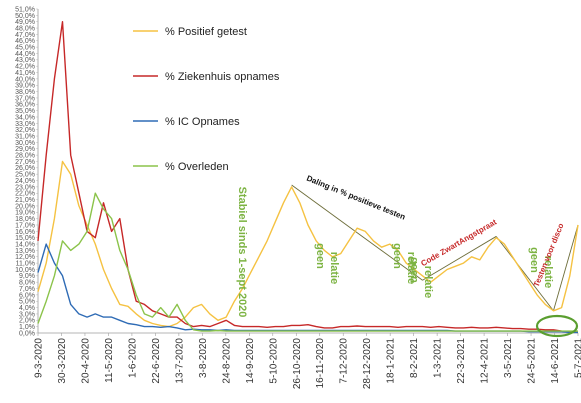  Describe the element at coordinates (25, 187) in the screenshot. I see `y-tick-label: 23,0%` at that location.